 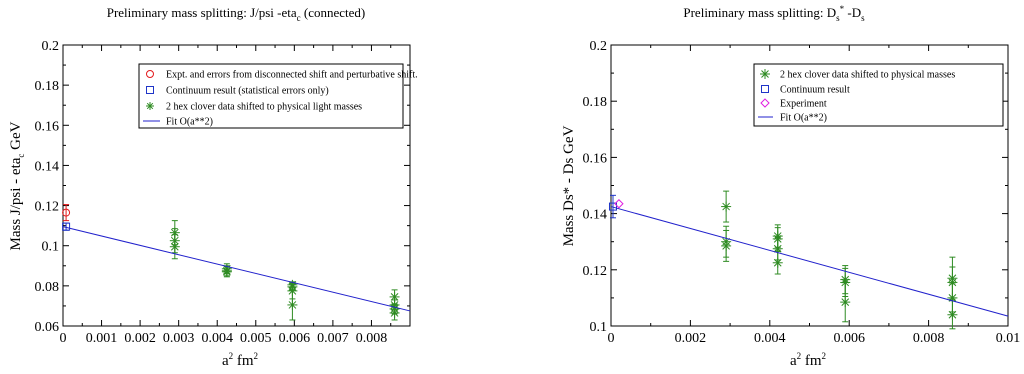 I want to click on chart-1-x-tick-label: 0.006, so click(x=295, y=338).